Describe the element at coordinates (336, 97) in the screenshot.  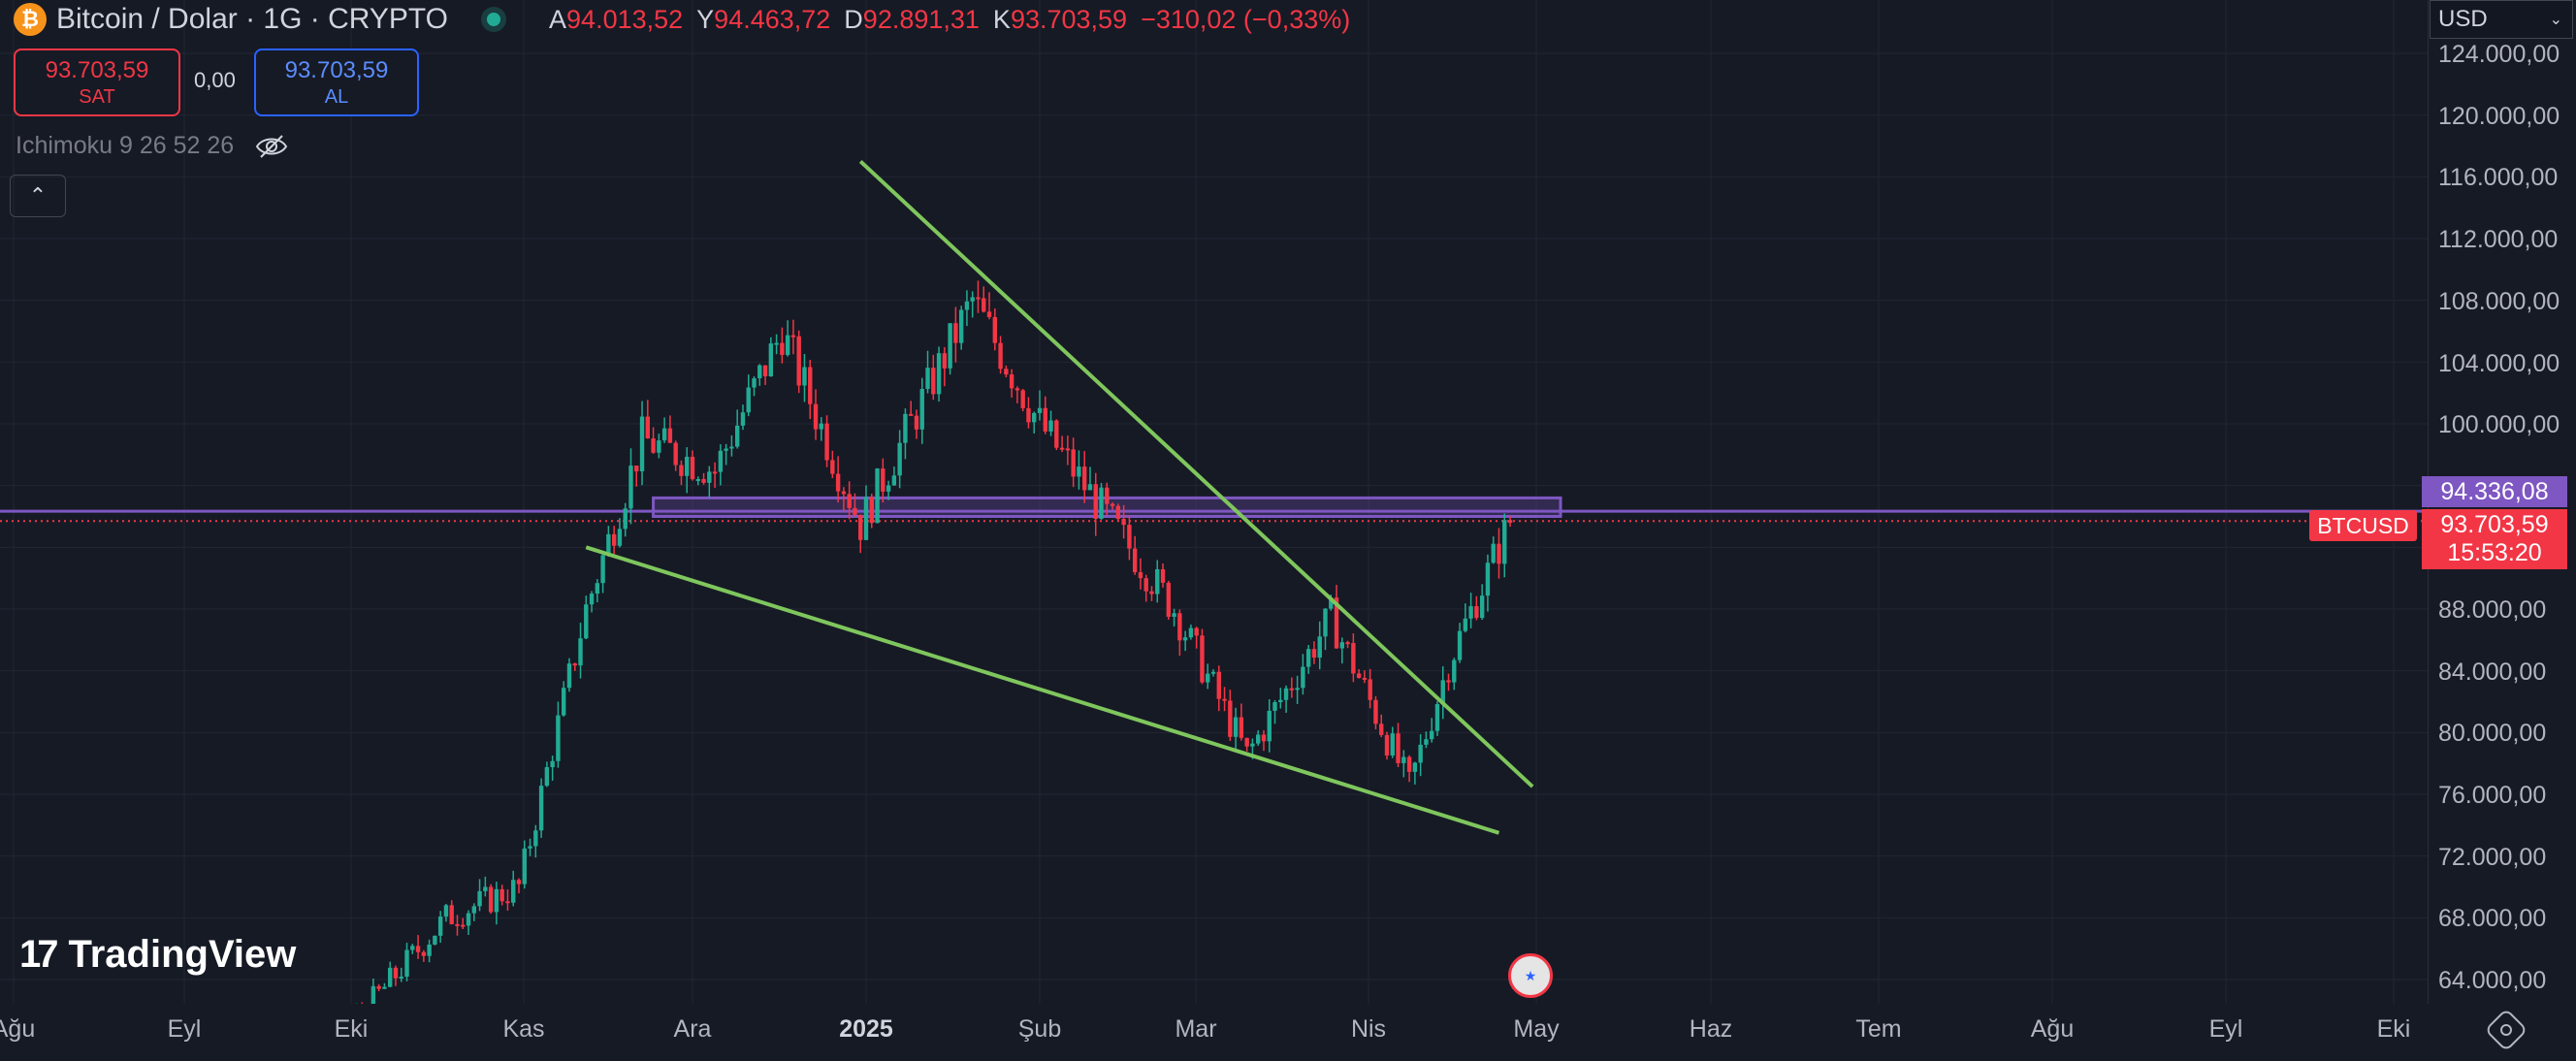
I see `buy-label: AL` at that location.